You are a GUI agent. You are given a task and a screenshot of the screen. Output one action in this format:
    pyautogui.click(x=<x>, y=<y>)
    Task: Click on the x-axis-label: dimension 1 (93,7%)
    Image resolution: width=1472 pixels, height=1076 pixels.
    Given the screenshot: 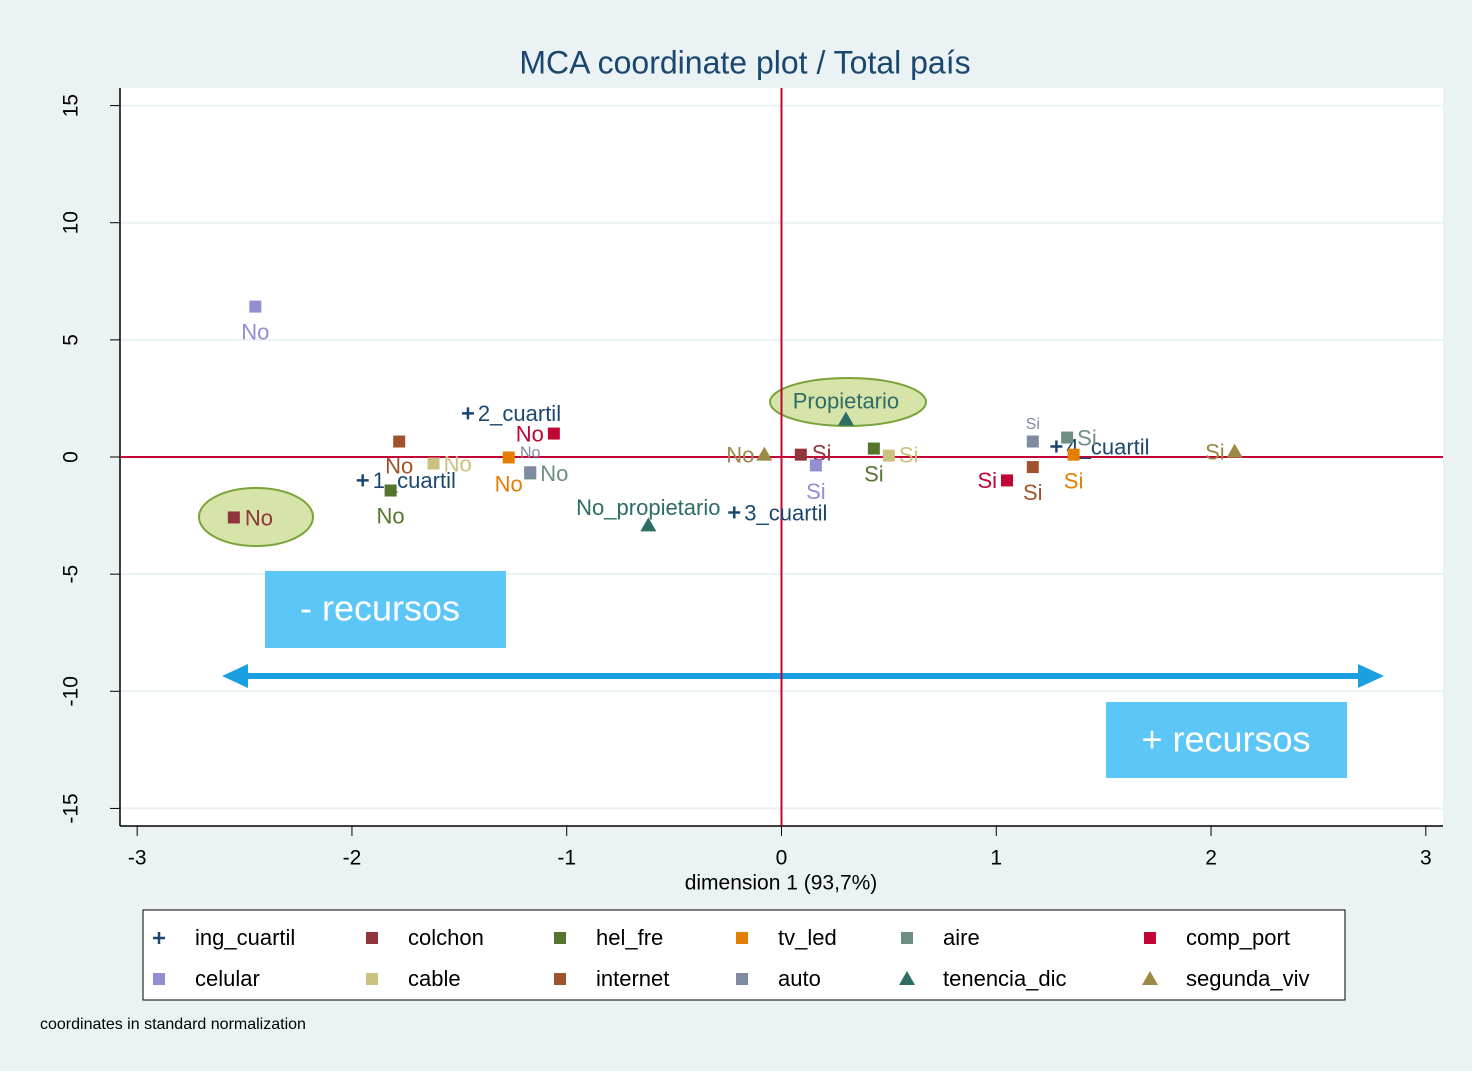 What is the action you would take?
    pyautogui.click(x=781, y=883)
    